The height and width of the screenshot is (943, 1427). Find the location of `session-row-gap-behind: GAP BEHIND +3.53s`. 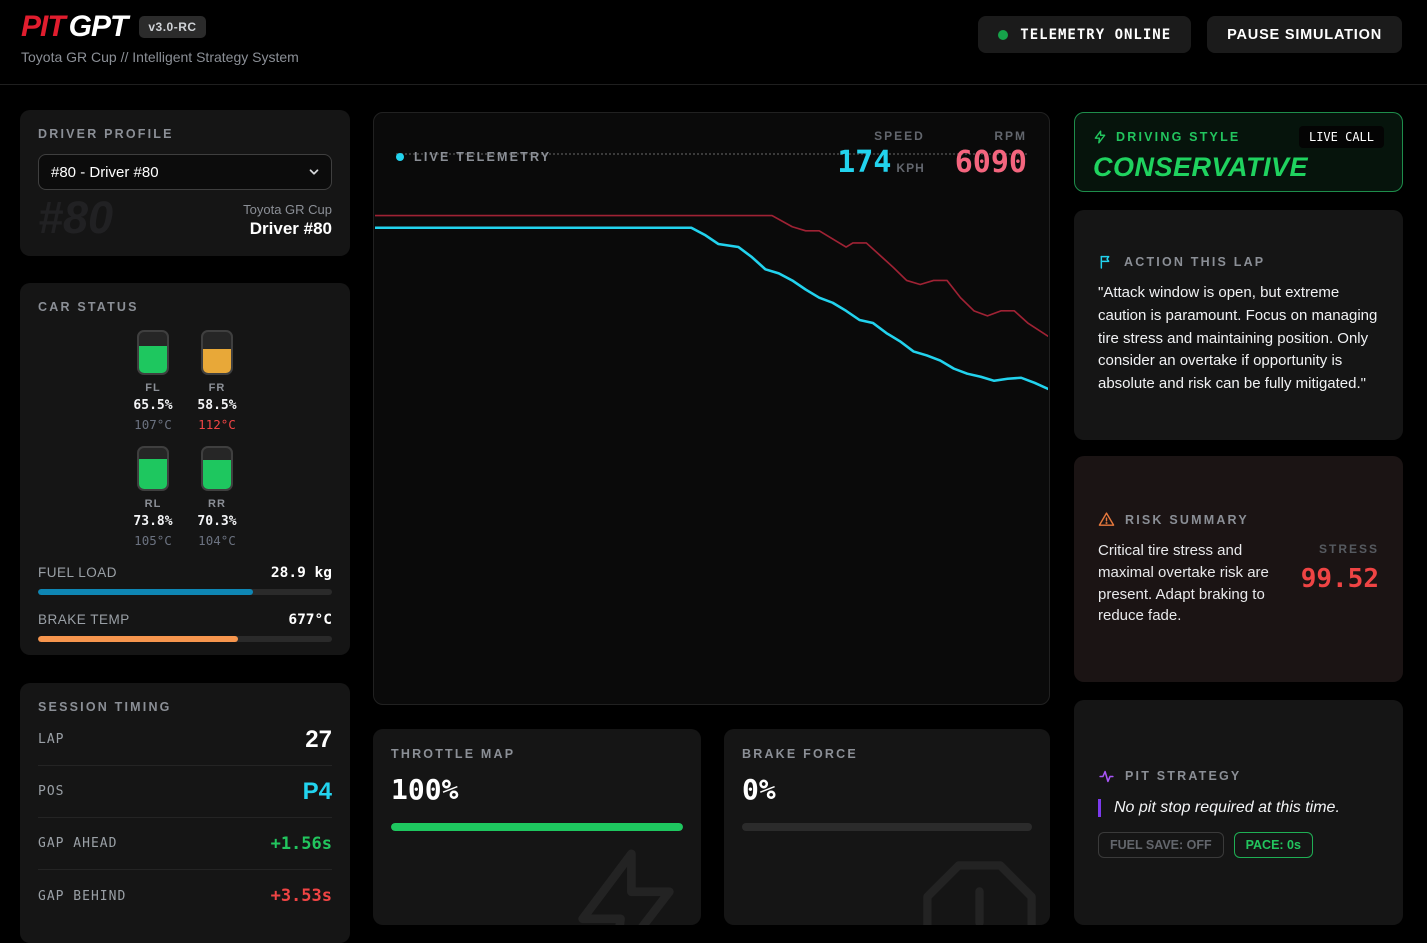

session-row-gap-behind: GAP BEHIND +3.53s is located at coordinates (185, 896).